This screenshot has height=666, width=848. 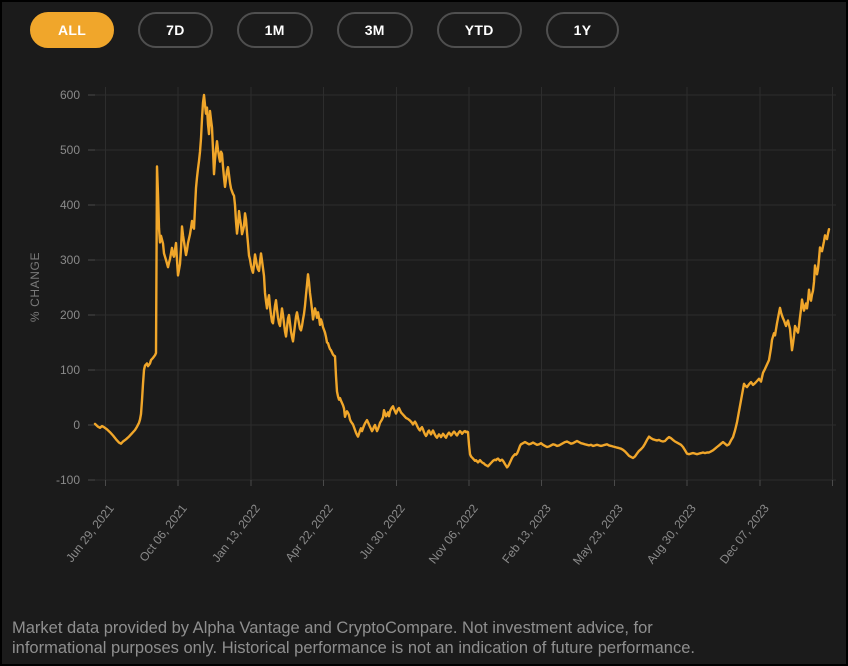 What do you see at coordinates (175, 30) in the screenshot?
I see `time-range-button-7d: 7D` at bounding box center [175, 30].